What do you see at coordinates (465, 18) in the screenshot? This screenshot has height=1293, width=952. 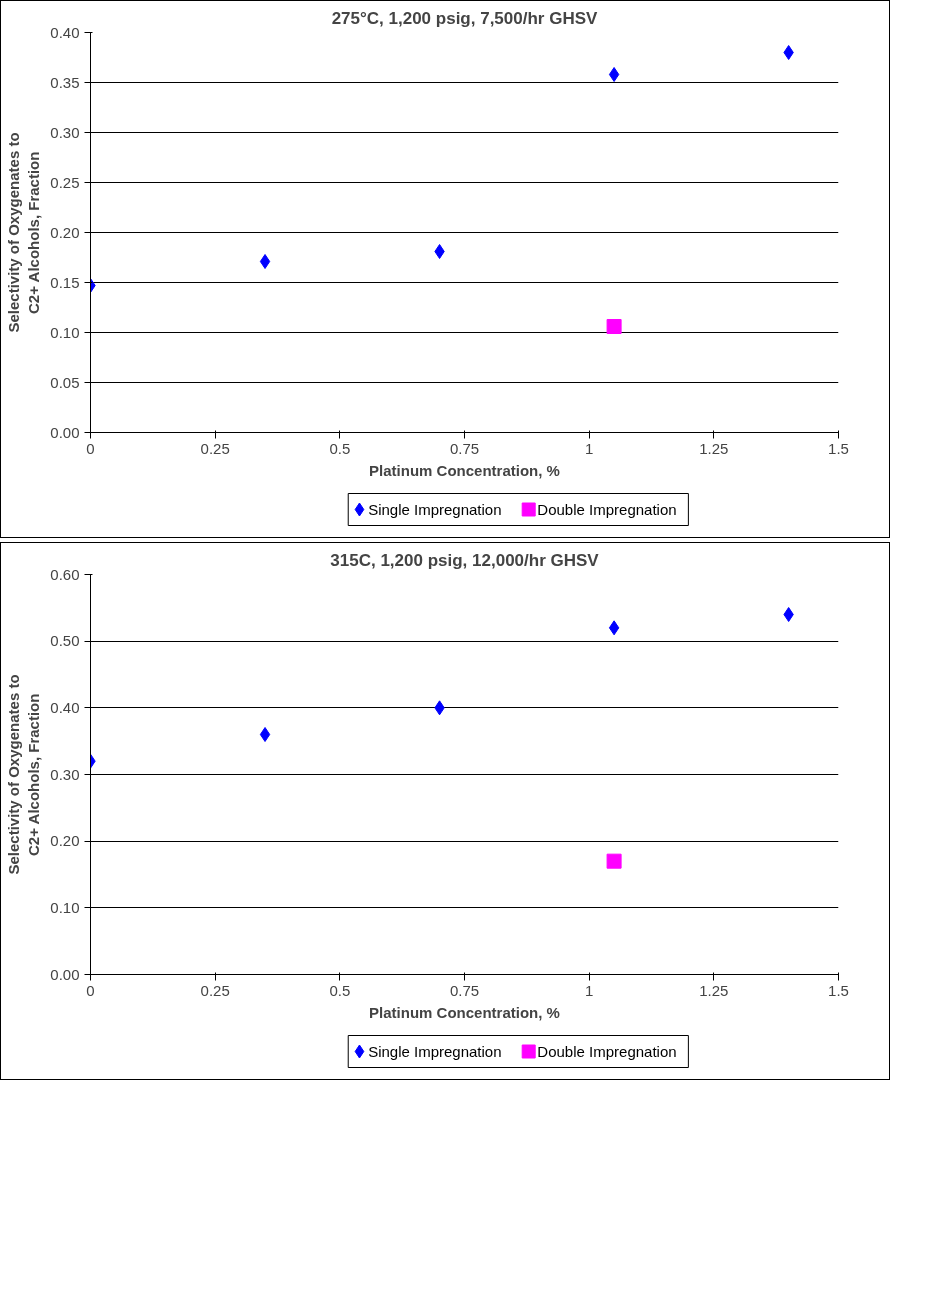 I see `chart-title: 275°C, 1,200 psig, 7,500/hr GHSV` at bounding box center [465, 18].